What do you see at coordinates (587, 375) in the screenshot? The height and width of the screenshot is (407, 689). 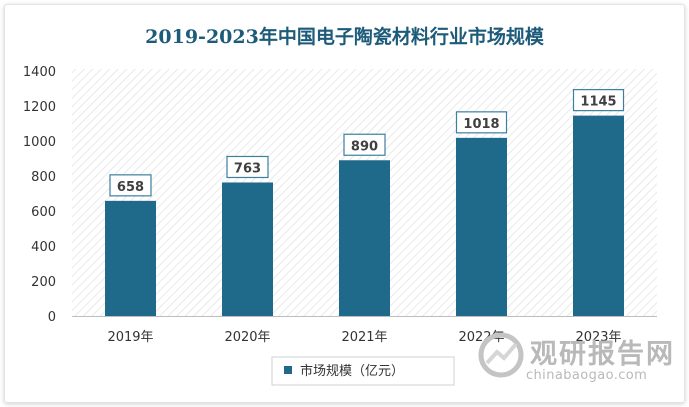 I see `watermark-url: chinabaogao.com` at bounding box center [587, 375].